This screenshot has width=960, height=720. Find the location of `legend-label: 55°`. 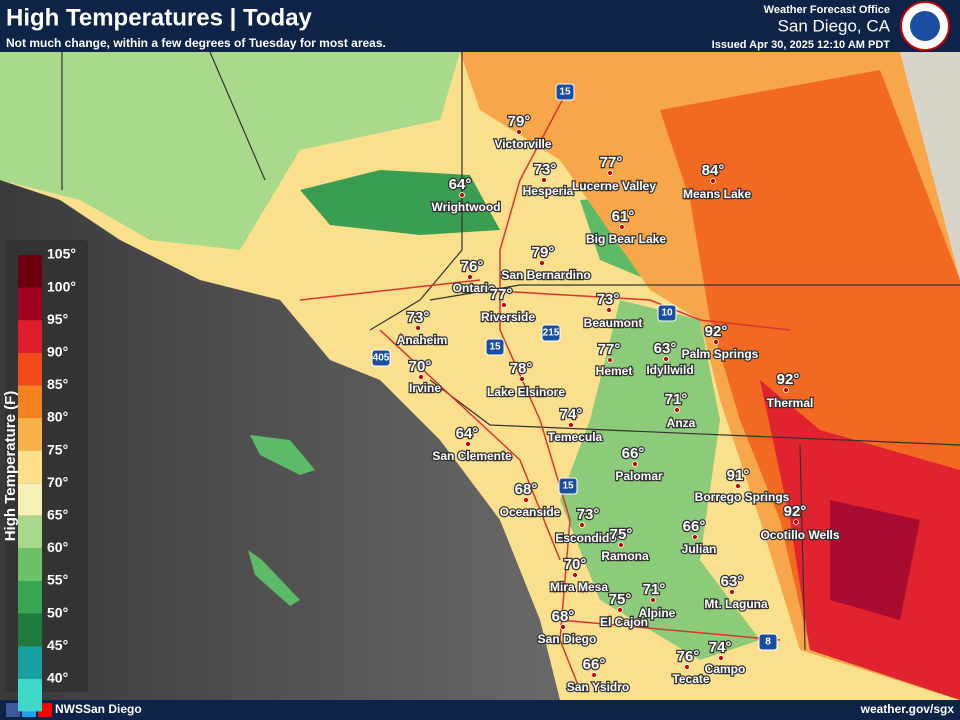

legend-label: 55° is located at coordinates (57, 580).